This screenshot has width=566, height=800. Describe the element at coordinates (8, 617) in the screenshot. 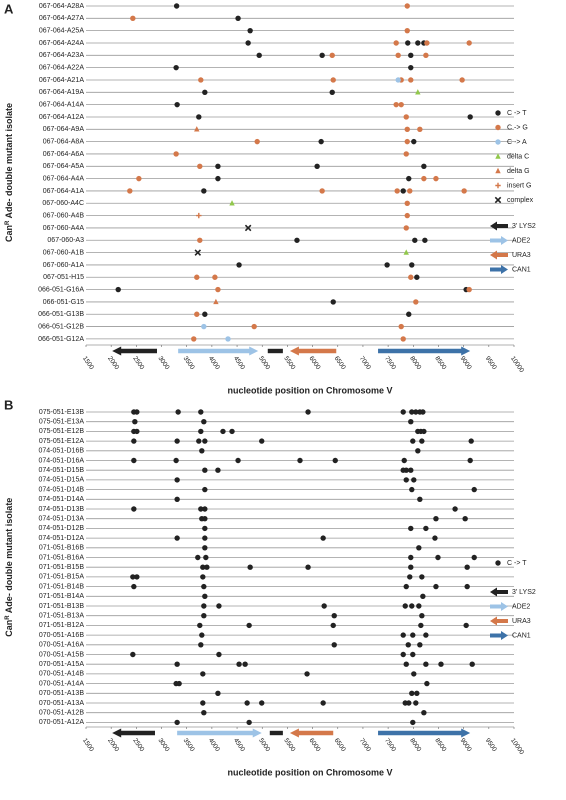

I see `y-axis-label-part: R` at that location.